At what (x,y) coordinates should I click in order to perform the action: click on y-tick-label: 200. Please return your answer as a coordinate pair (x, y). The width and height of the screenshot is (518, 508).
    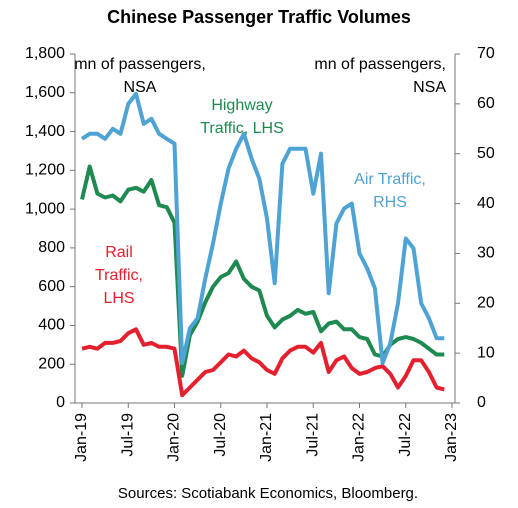
    Looking at the image, I should click on (51, 363).